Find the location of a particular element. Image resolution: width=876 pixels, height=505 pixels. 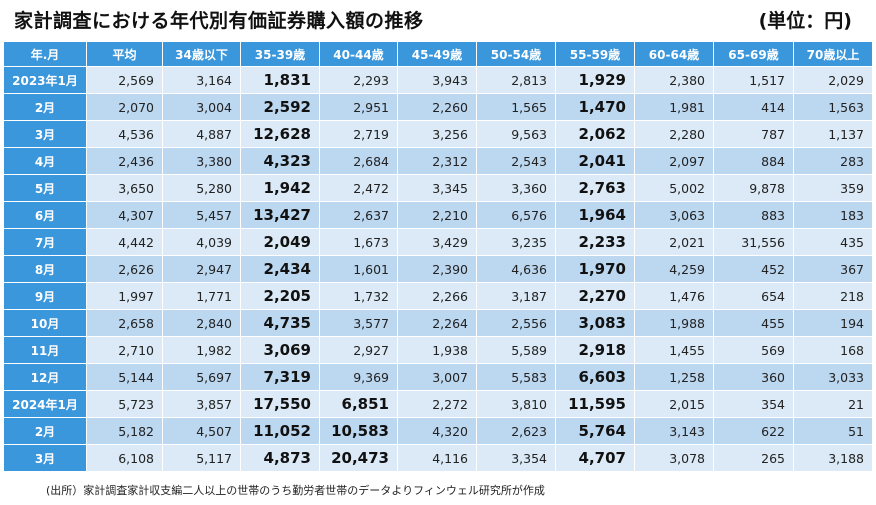

column-header: 45-49歳 is located at coordinates (437, 54).